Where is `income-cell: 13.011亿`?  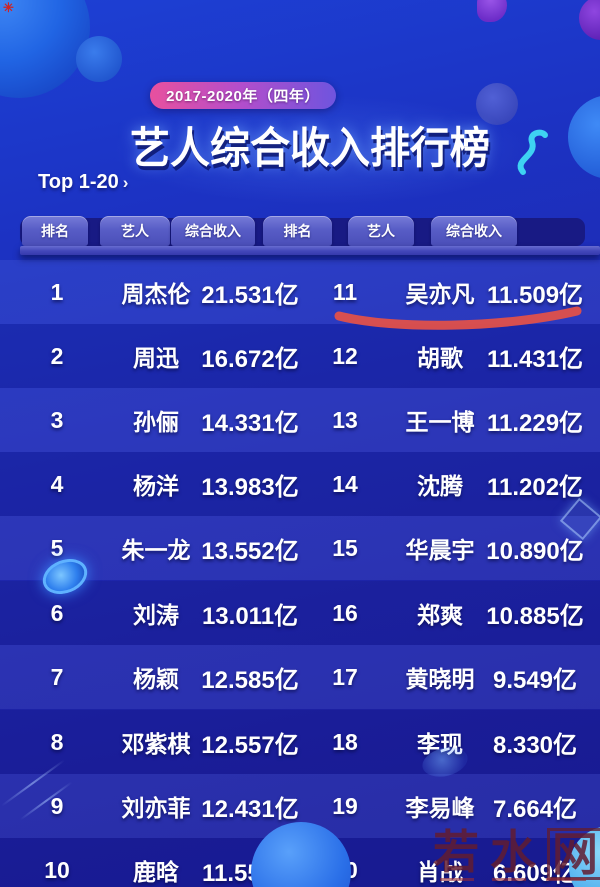
income-cell: 13.011亿 is located at coordinates (250, 616).